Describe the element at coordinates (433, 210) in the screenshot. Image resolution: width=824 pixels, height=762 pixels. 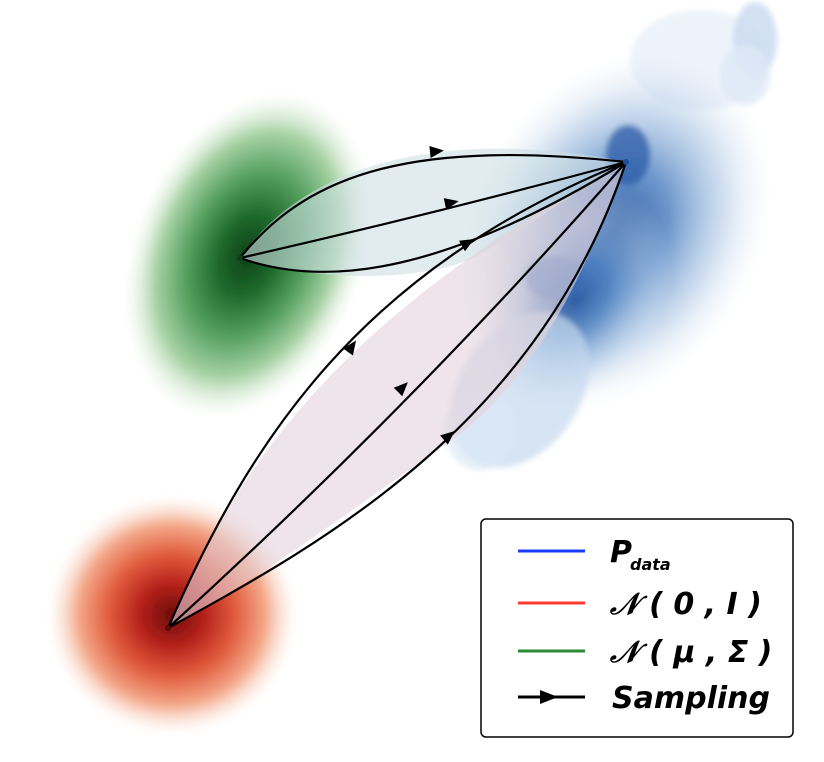
I see `path-green-middle` at that location.